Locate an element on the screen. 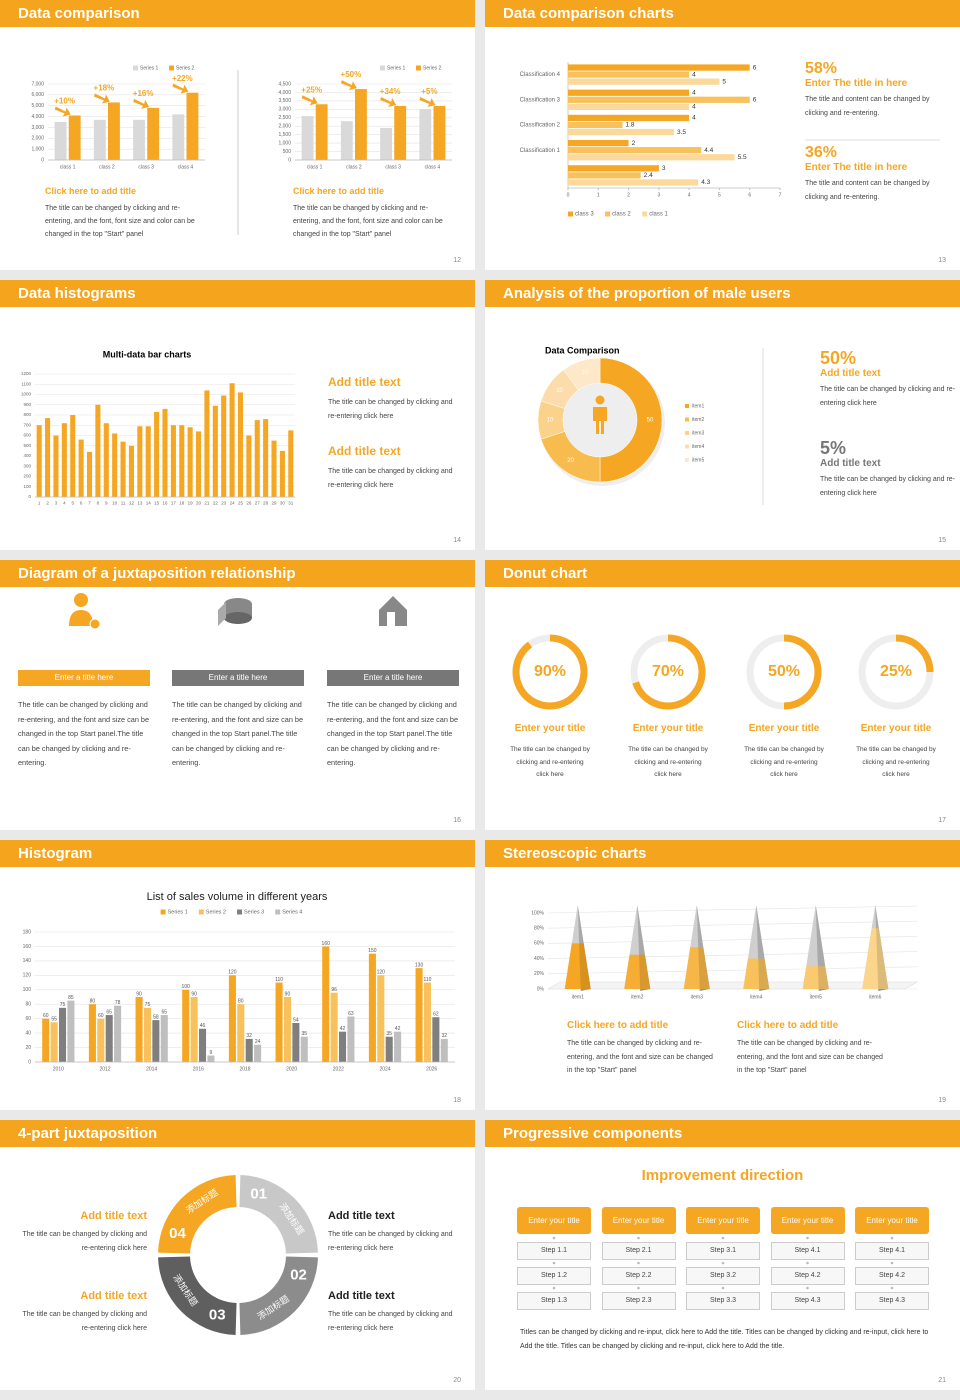 This screenshot has height=1400, width=960. y-tick-label: 4,000 is located at coordinates (37, 117).